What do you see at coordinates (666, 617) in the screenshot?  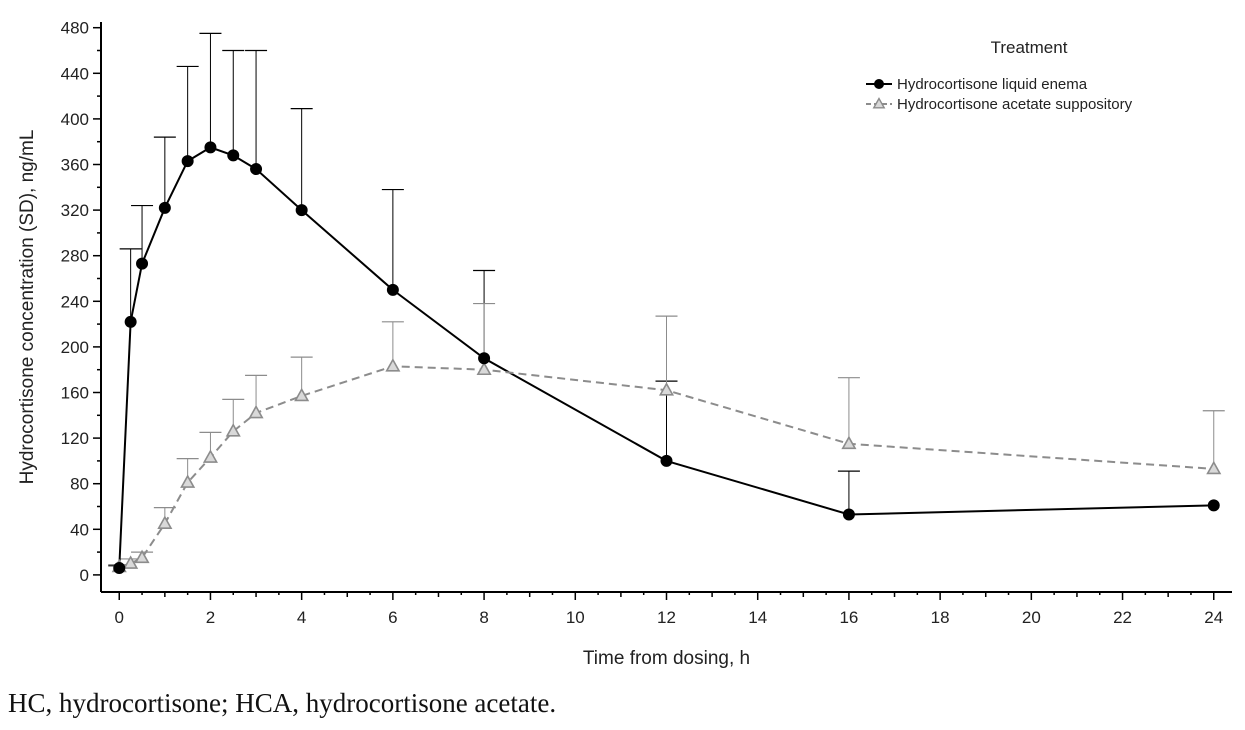 I see `x-tick-label: 12` at bounding box center [666, 617].